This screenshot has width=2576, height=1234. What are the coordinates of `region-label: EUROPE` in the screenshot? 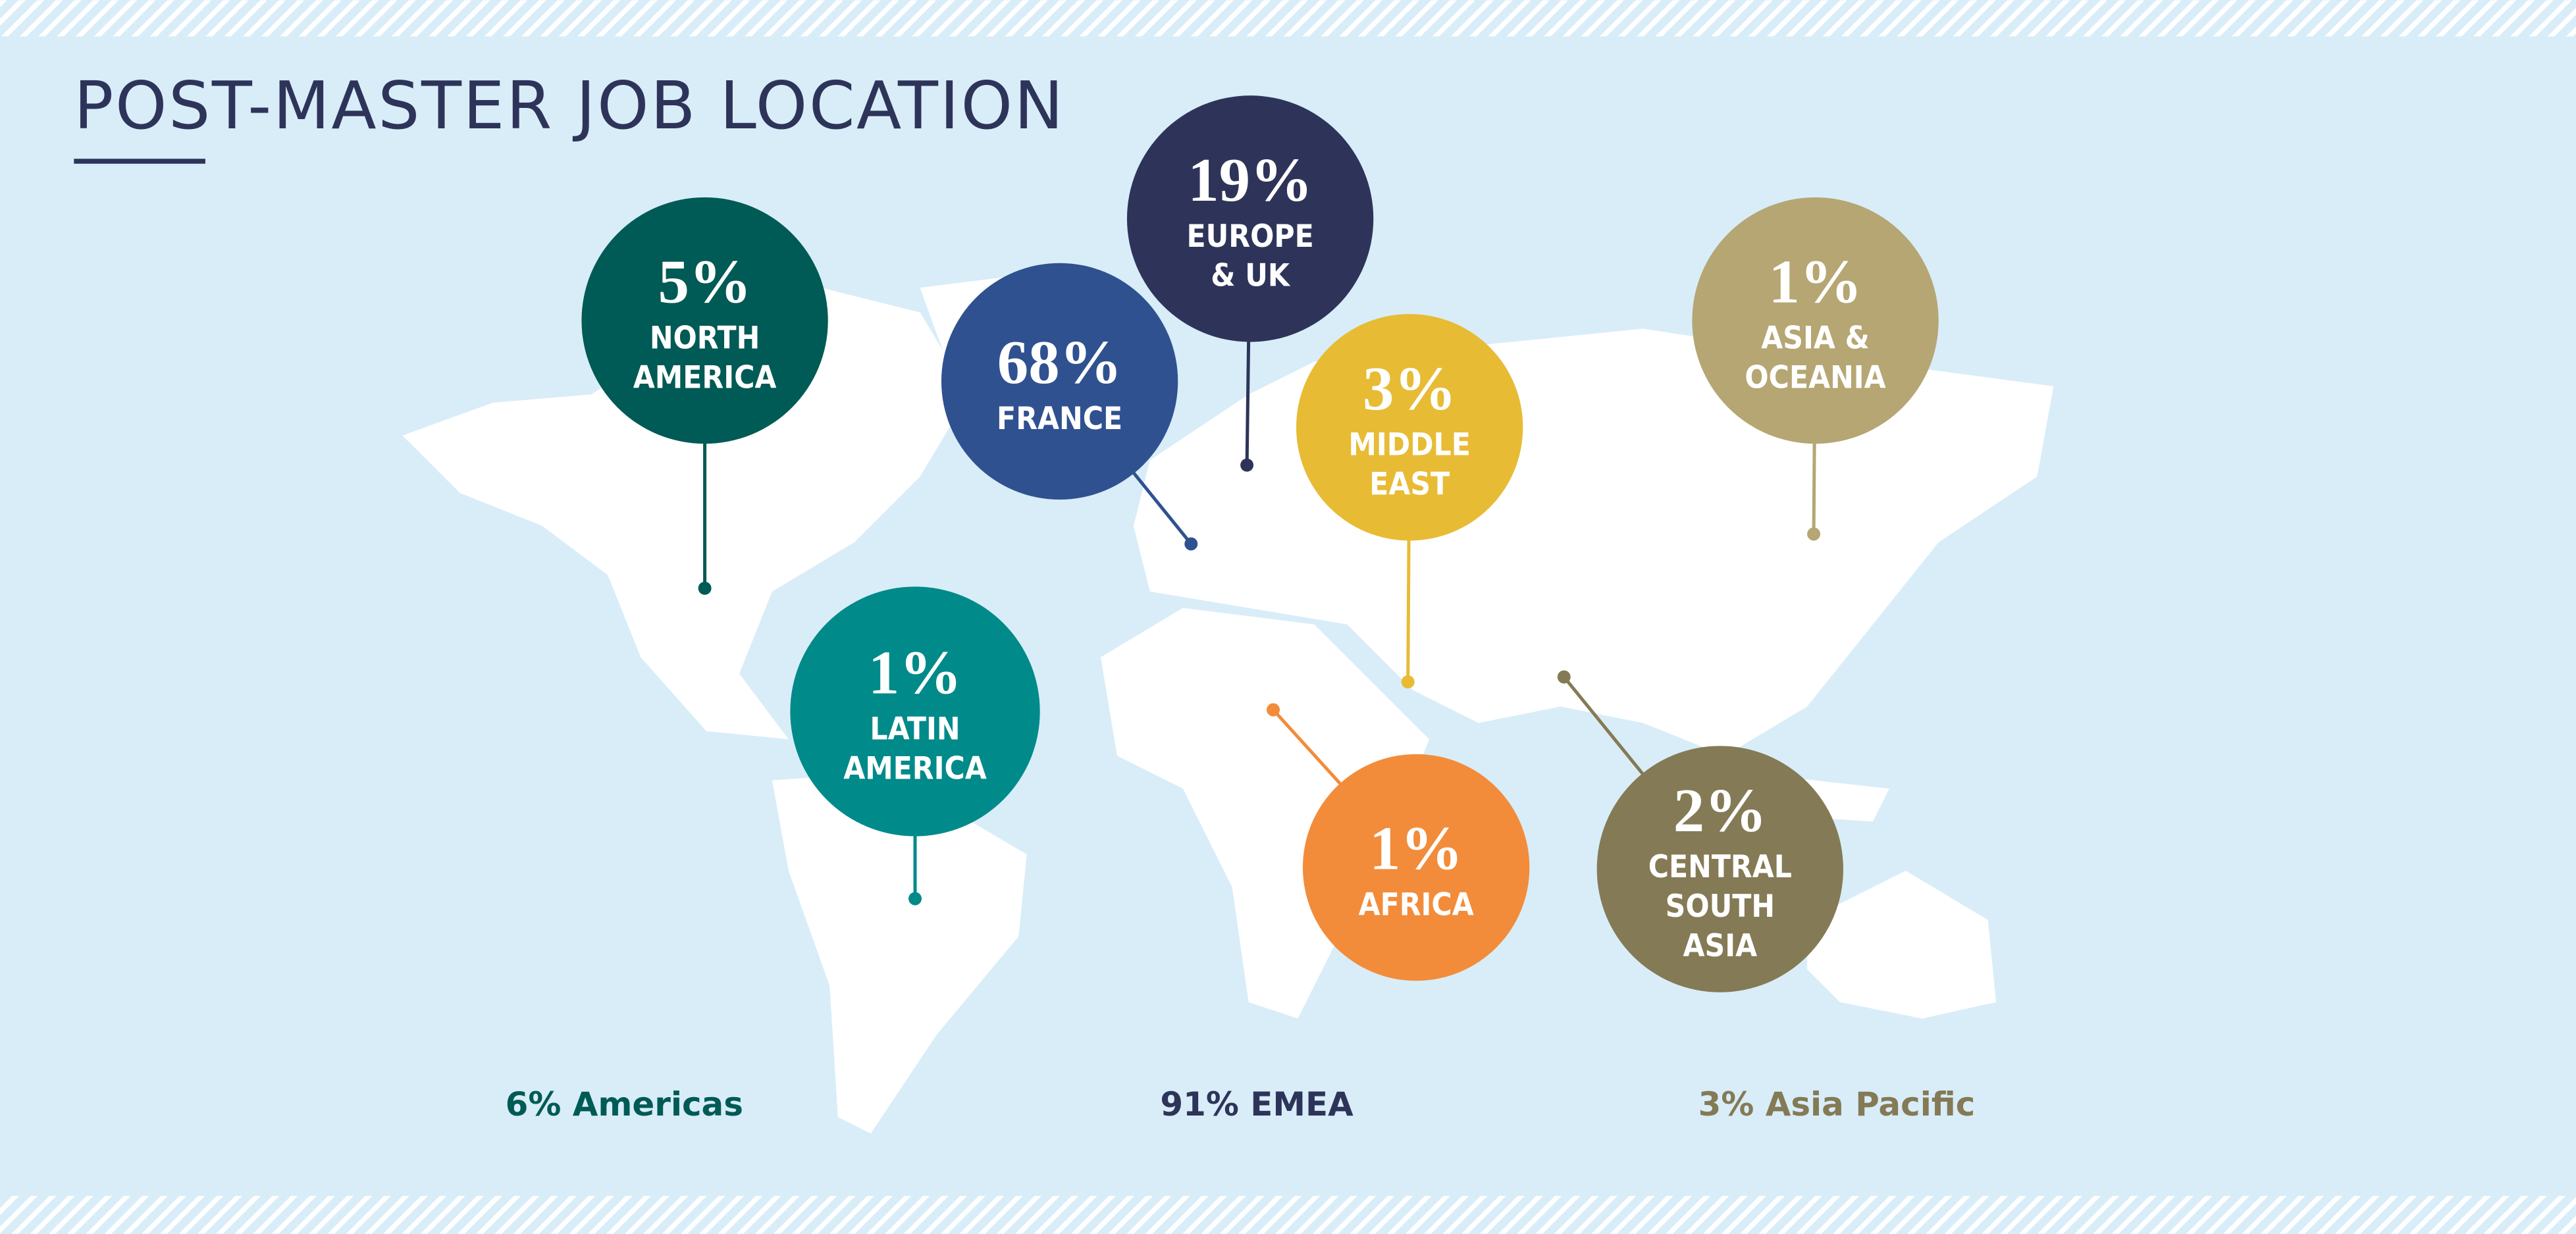 It's located at (1249, 237).